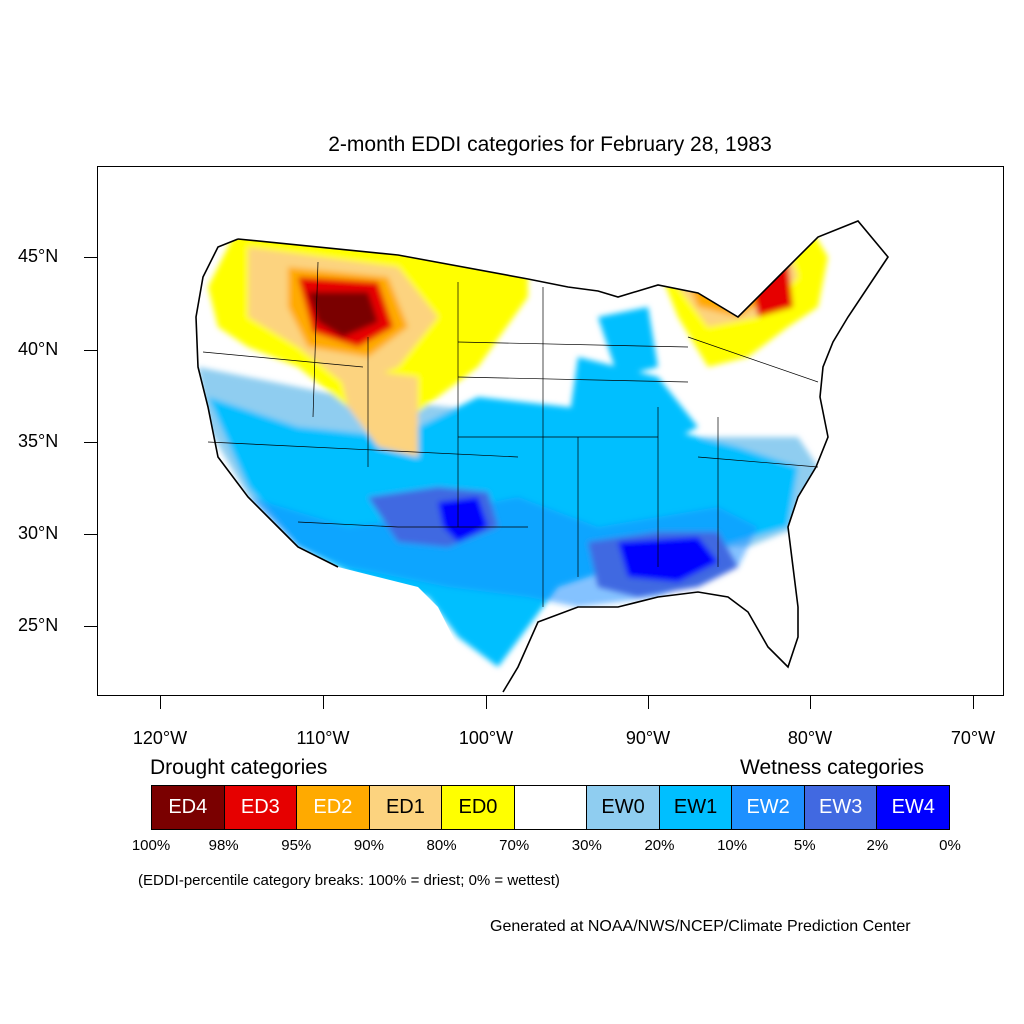  I want to click on lat-label-25: 25°N, so click(38, 625).